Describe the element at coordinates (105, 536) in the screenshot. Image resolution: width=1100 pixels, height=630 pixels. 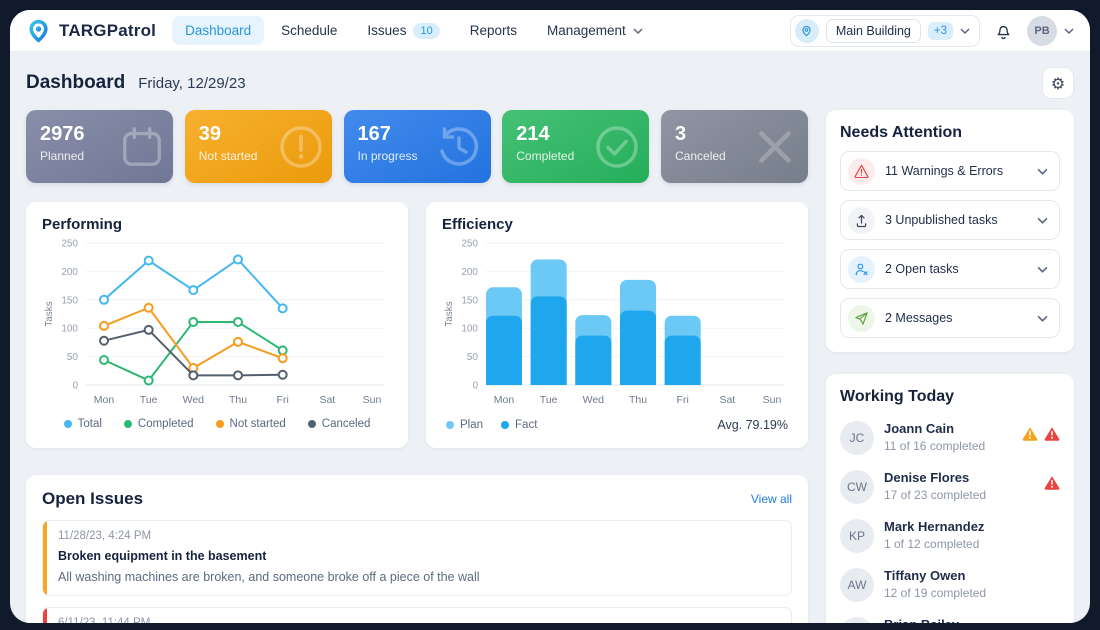
I see `issue-date: 11/28/23, 4:24 PM` at that location.